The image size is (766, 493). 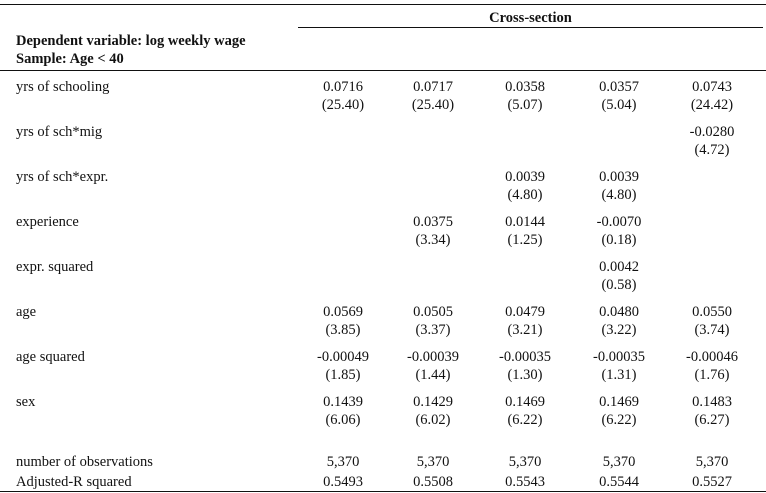 What do you see at coordinates (525, 105) in the screenshot?
I see `t-statistic-value: (5.07)` at bounding box center [525, 105].